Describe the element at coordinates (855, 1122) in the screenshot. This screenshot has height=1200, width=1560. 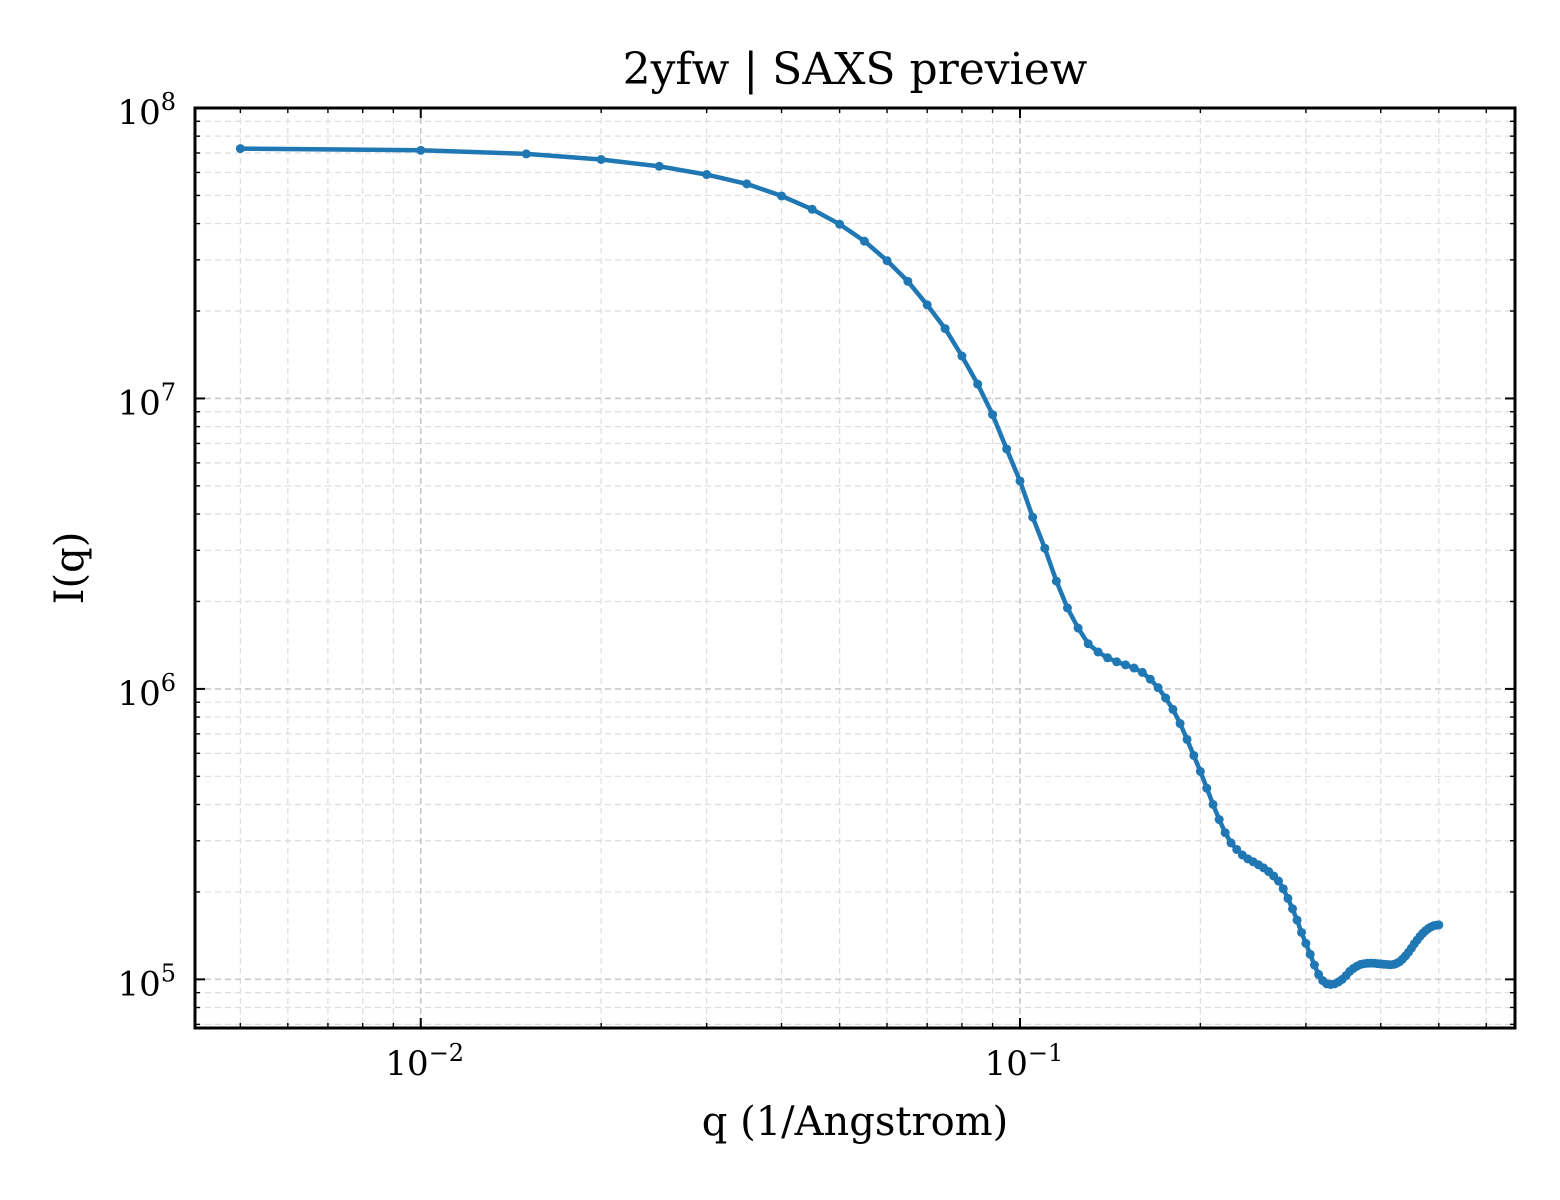
I see `x-axis-label: q (1/Angstrom)` at that location.